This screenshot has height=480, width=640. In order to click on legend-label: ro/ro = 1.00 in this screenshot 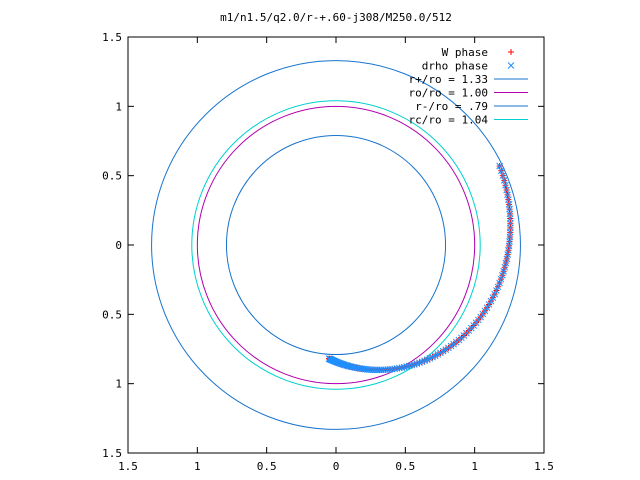, I will do `click(448, 93)`.